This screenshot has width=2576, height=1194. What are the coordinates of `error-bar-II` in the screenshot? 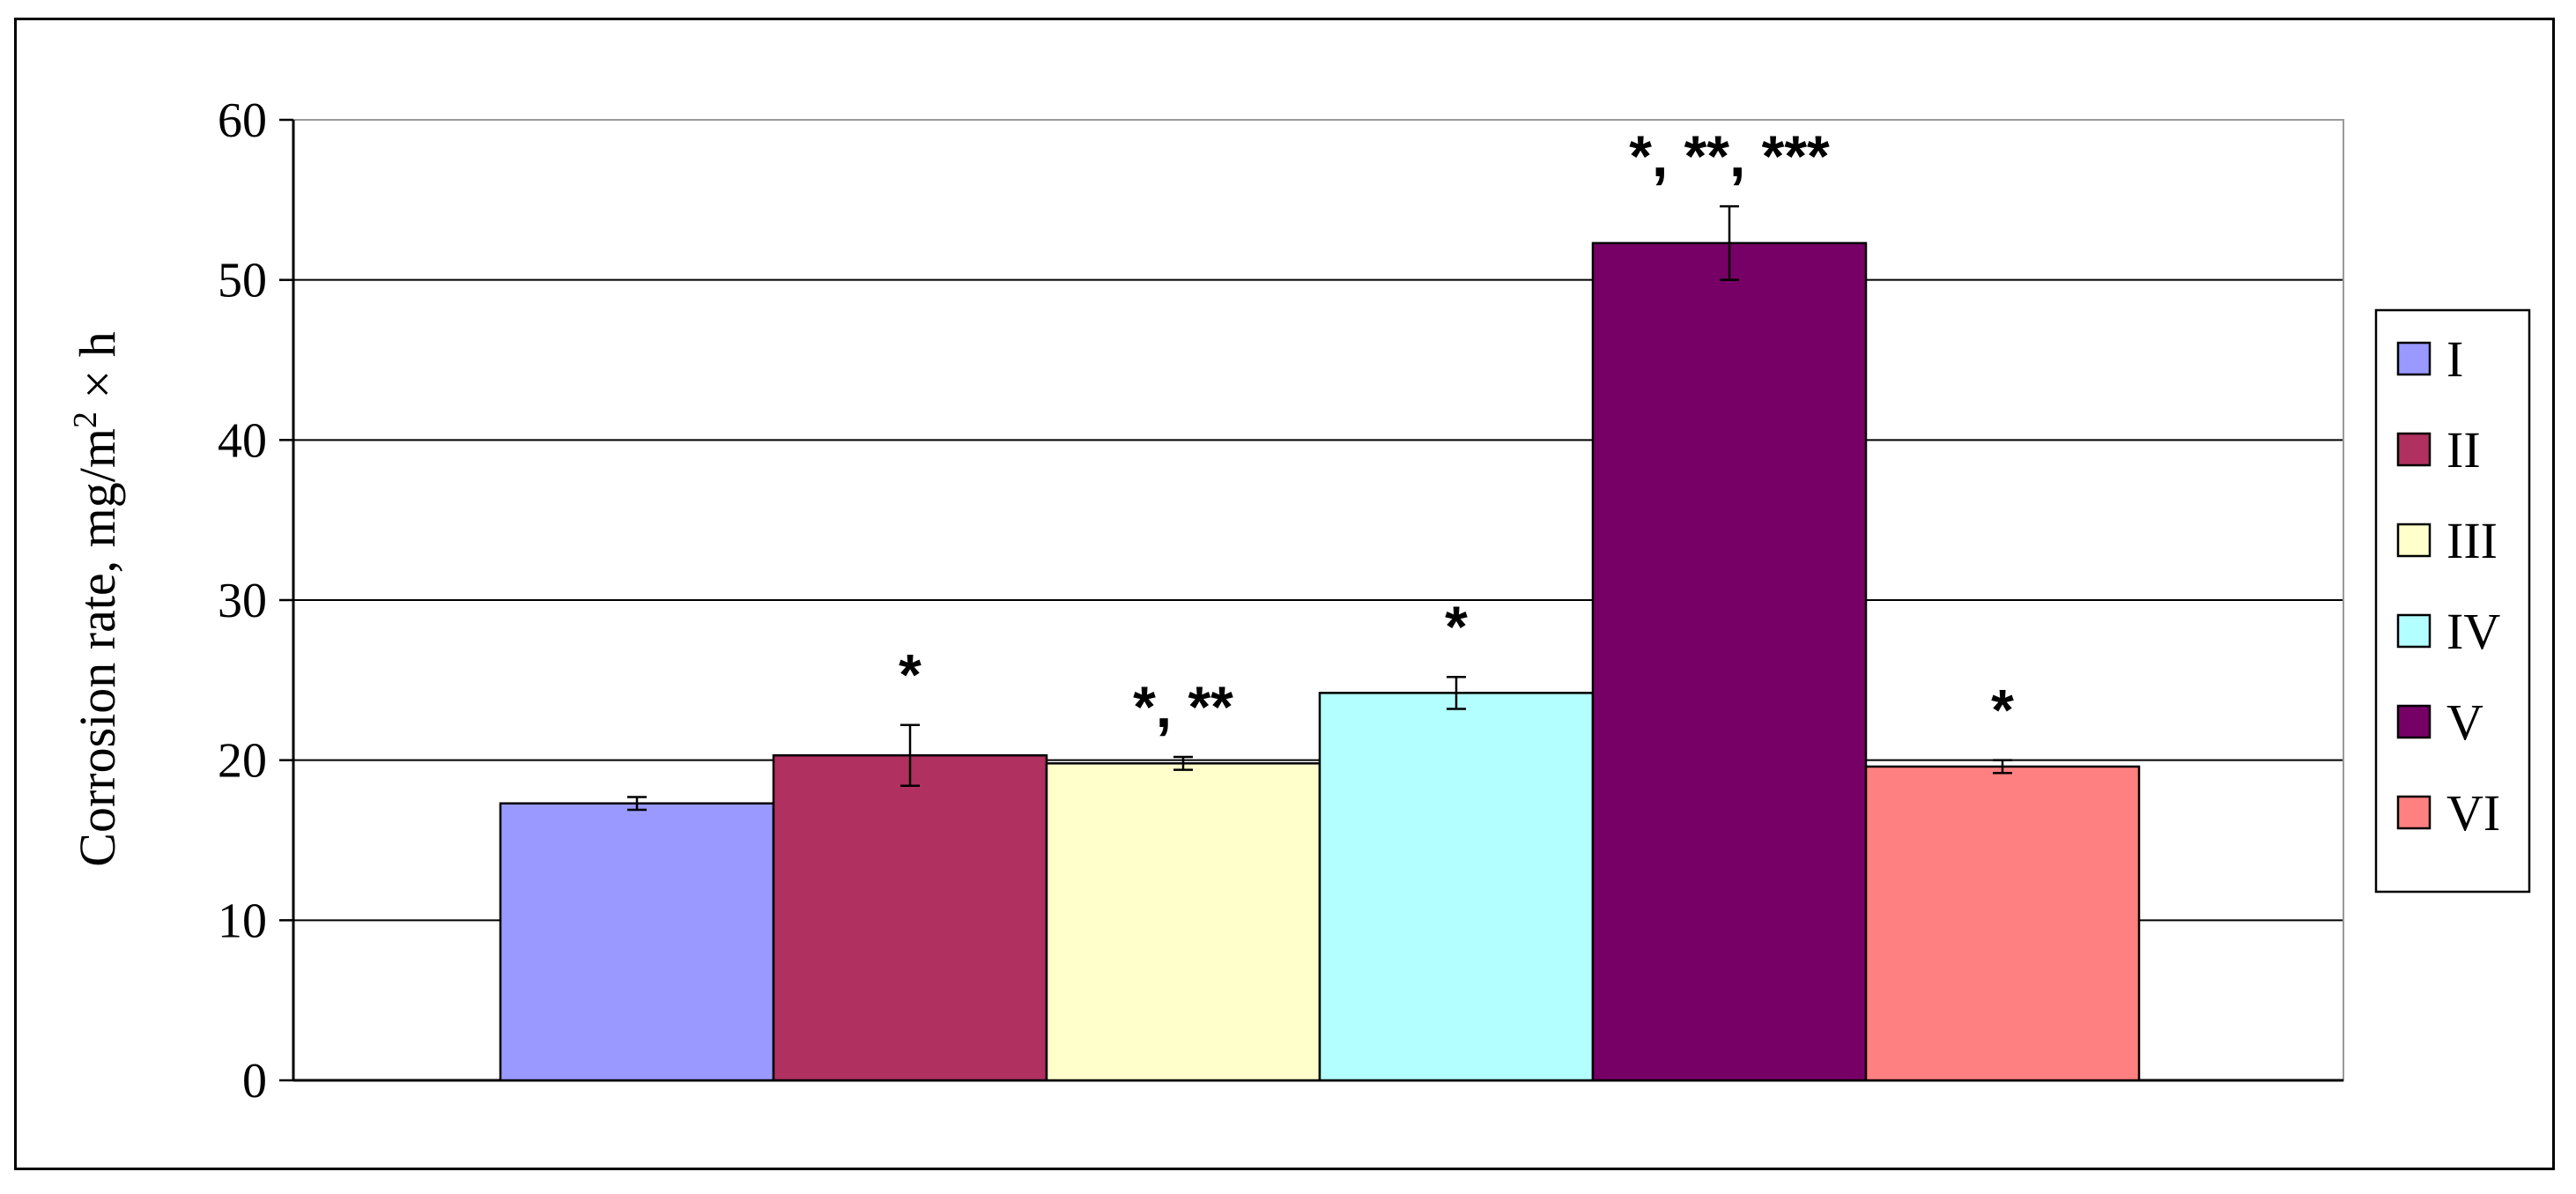 It's located at (910, 755).